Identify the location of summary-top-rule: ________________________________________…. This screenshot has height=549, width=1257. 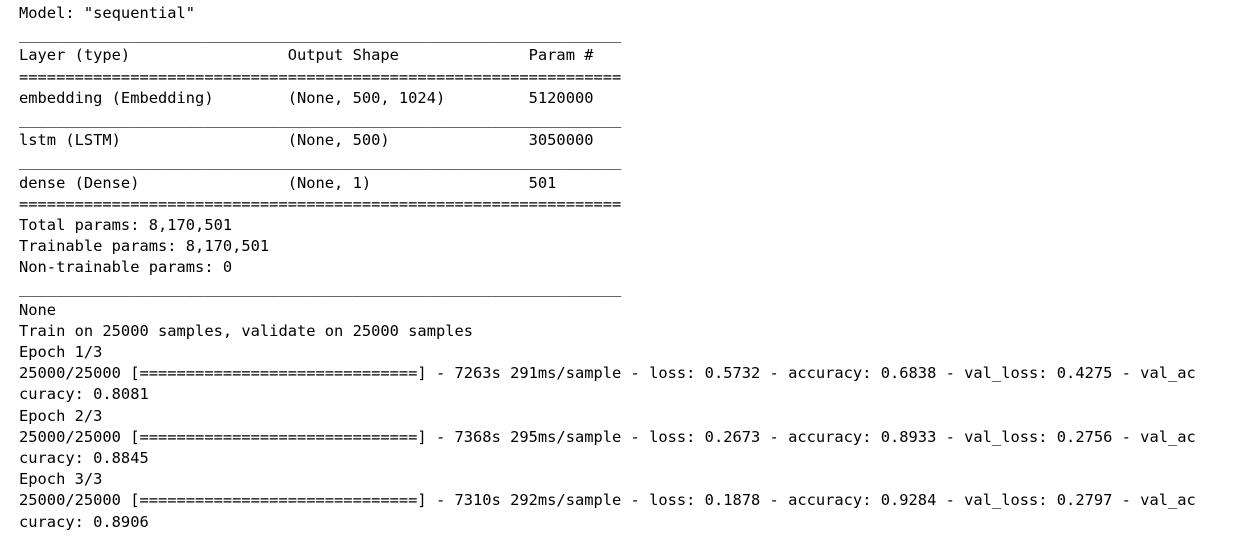
(320, 34).